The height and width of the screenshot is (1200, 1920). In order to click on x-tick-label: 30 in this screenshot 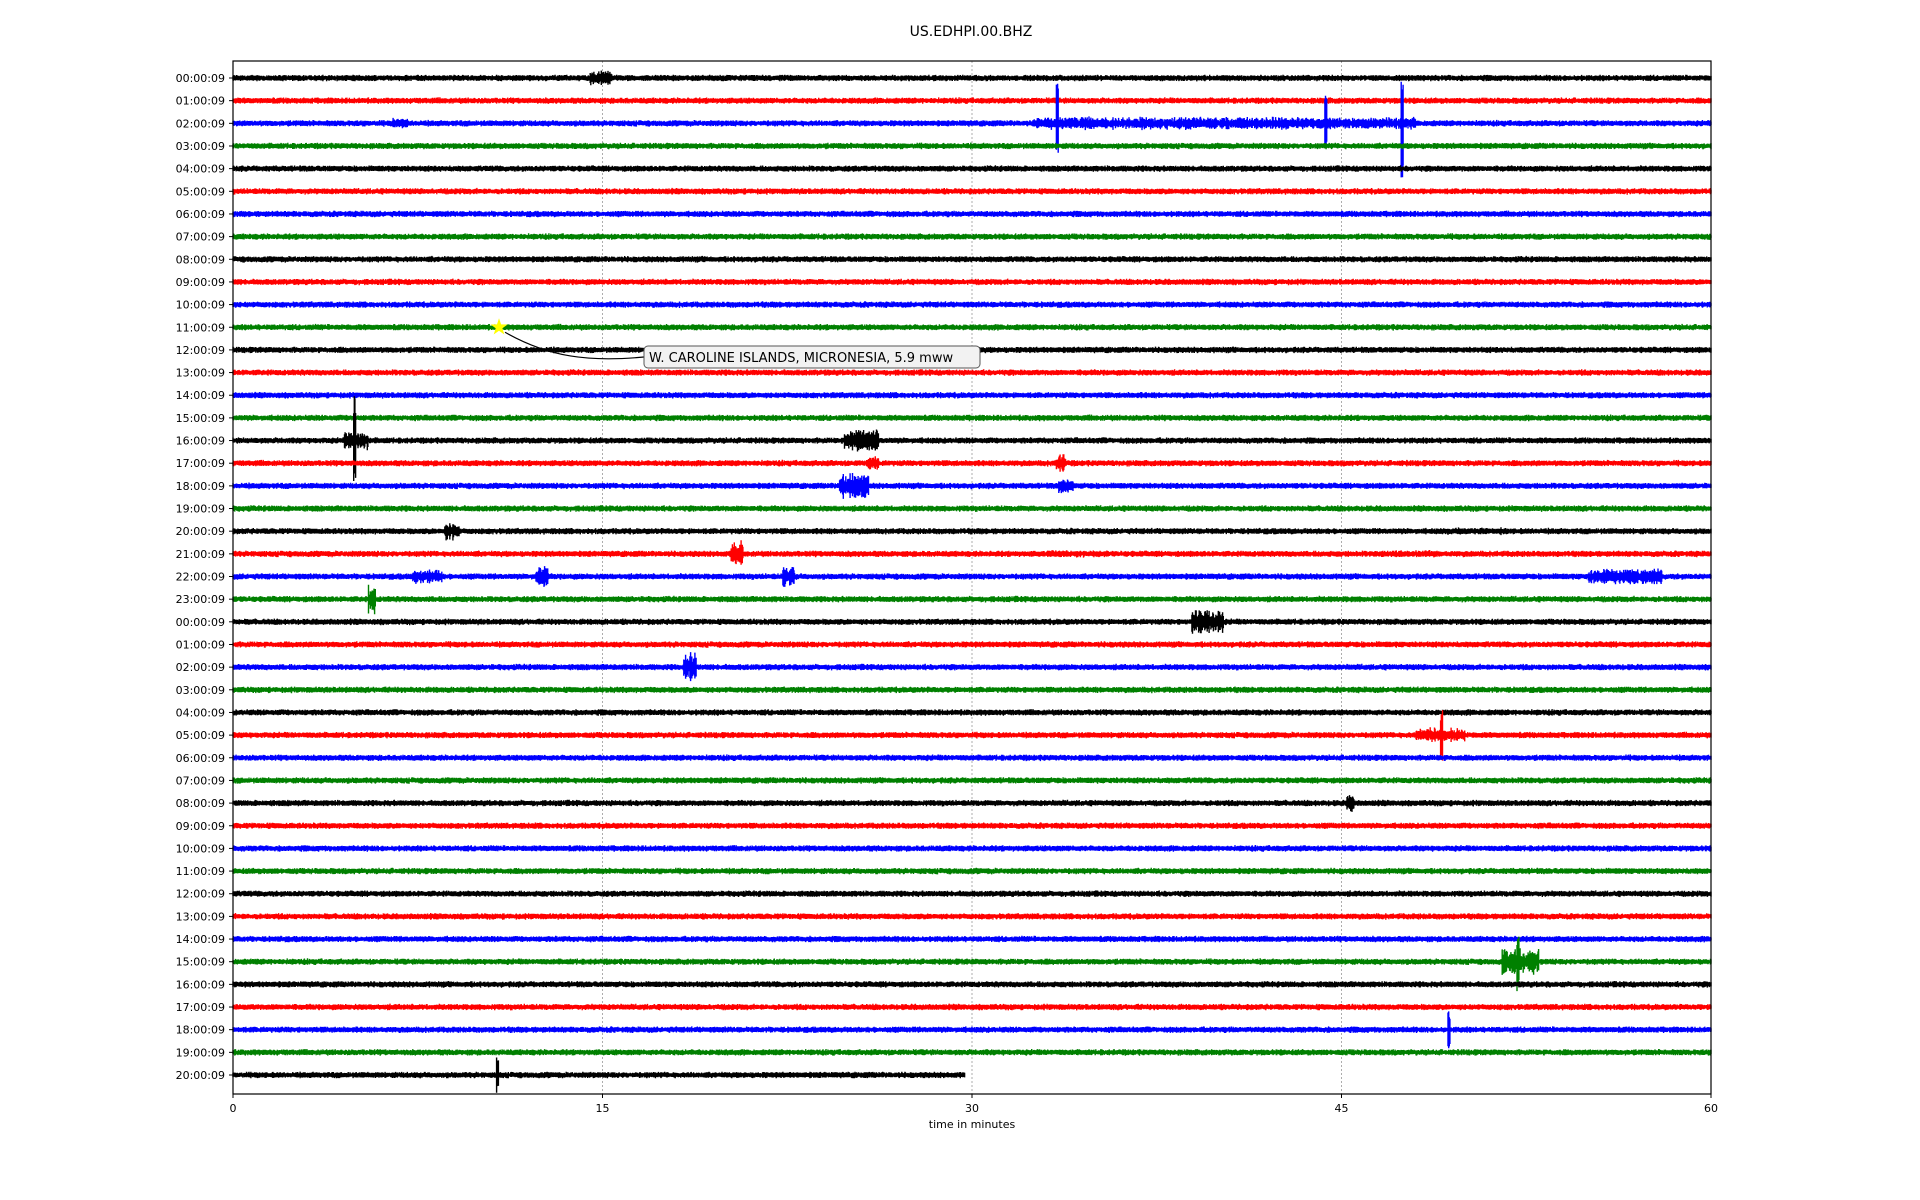, I will do `click(972, 1108)`.